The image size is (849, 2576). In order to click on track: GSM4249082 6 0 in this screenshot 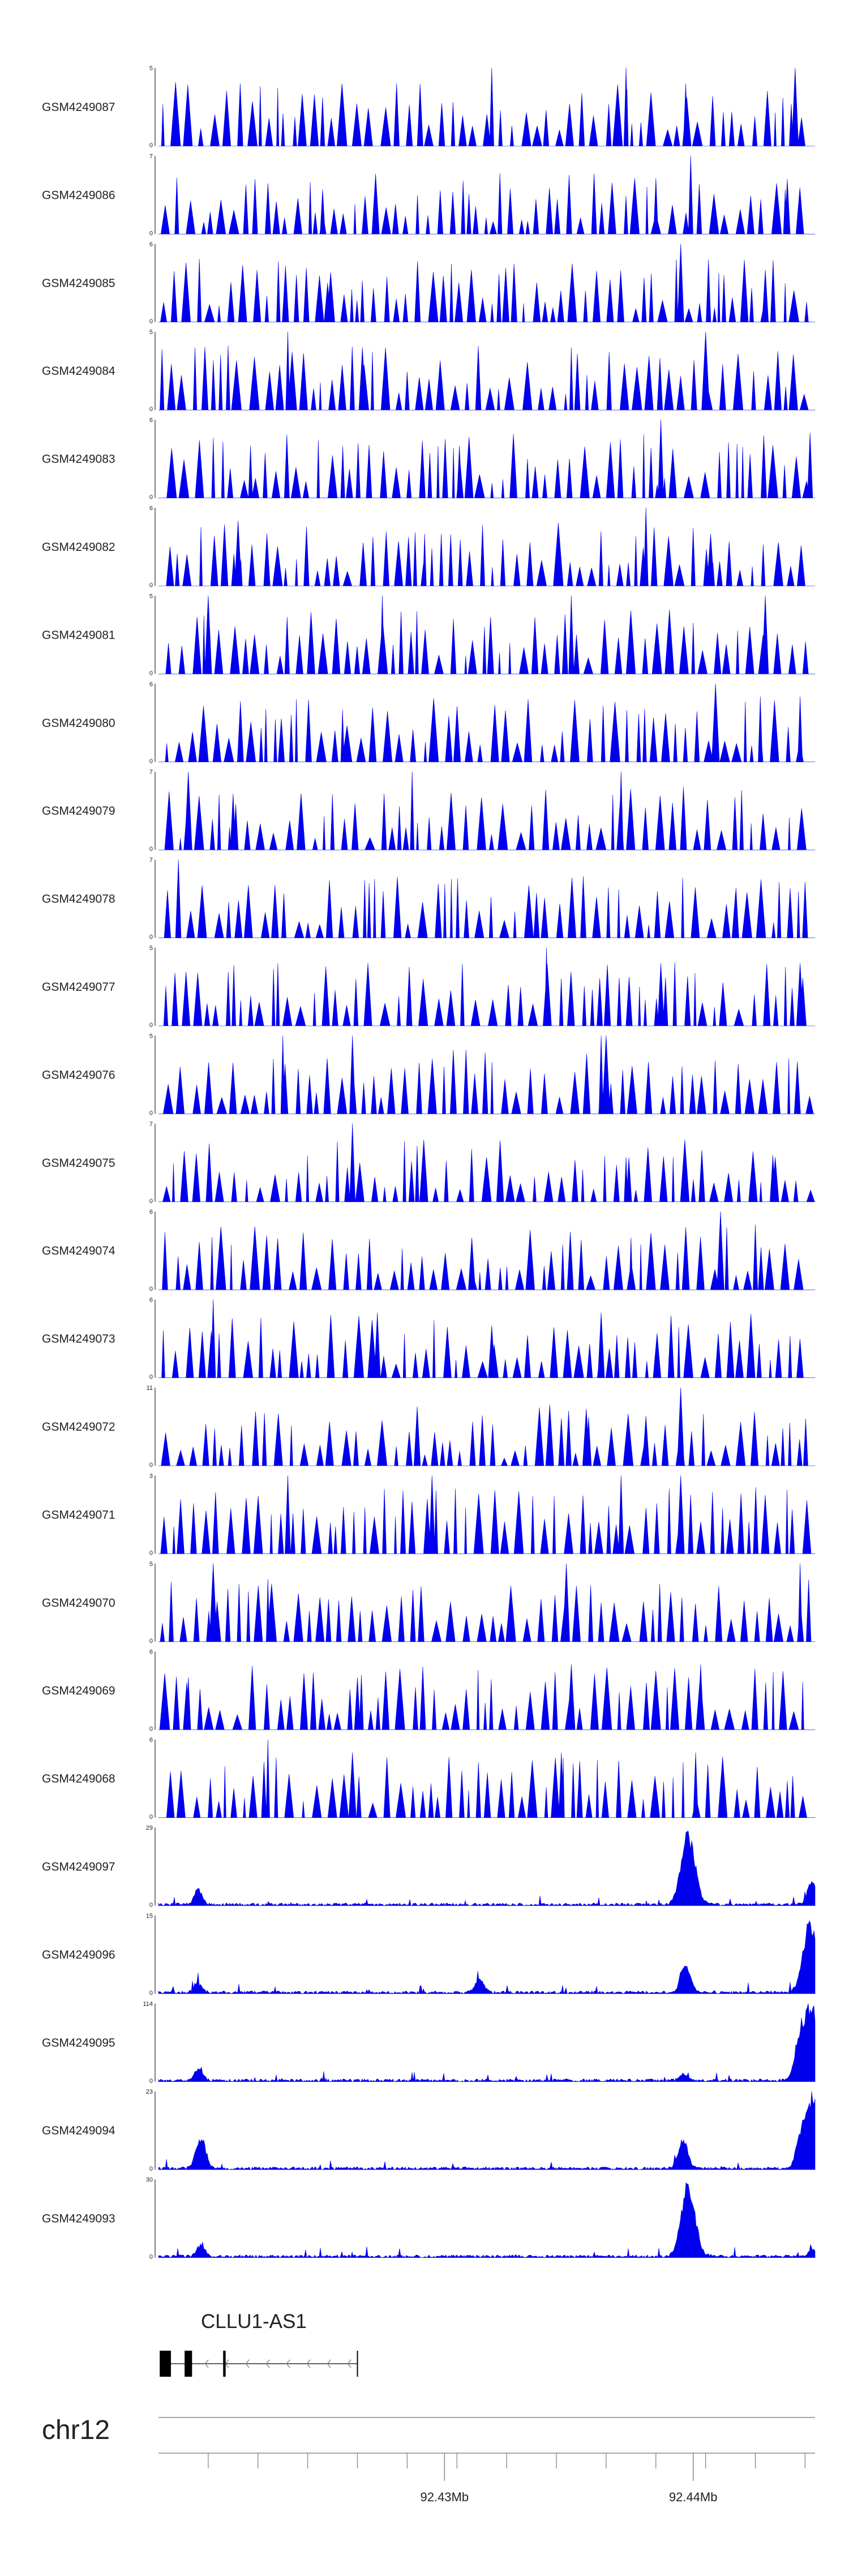, I will do `click(429, 547)`.